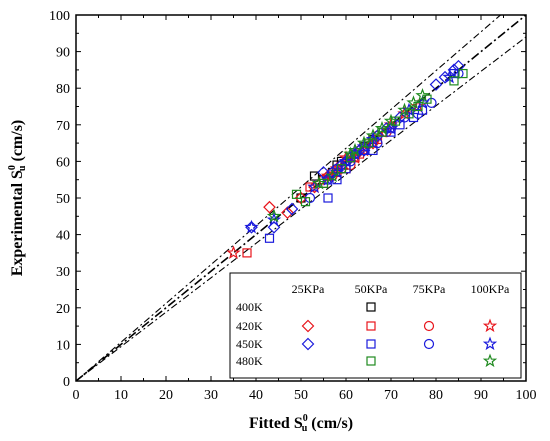 This screenshot has width=550, height=441. What do you see at coordinates (166, 395) in the screenshot?
I see `x-tick-label: 20` at bounding box center [166, 395].